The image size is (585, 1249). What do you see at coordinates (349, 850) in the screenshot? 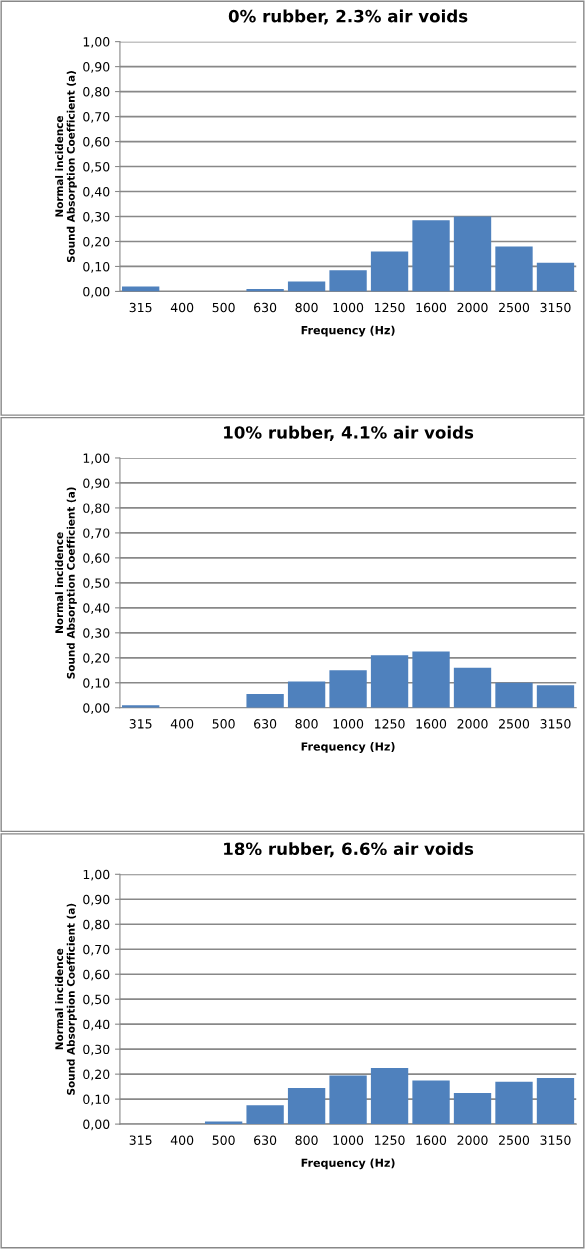
I see `chart-title: 18% rubber, 6.6% air voids` at bounding box center [349, 850].